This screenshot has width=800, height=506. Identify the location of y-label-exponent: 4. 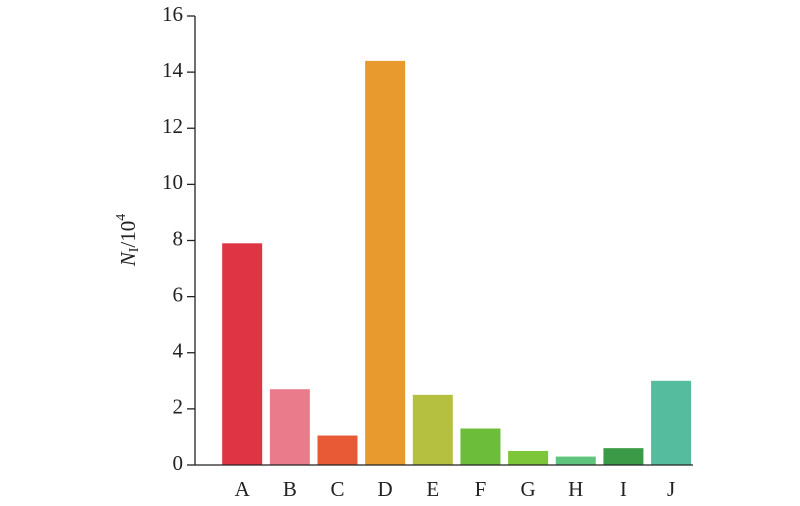
(121, 217).